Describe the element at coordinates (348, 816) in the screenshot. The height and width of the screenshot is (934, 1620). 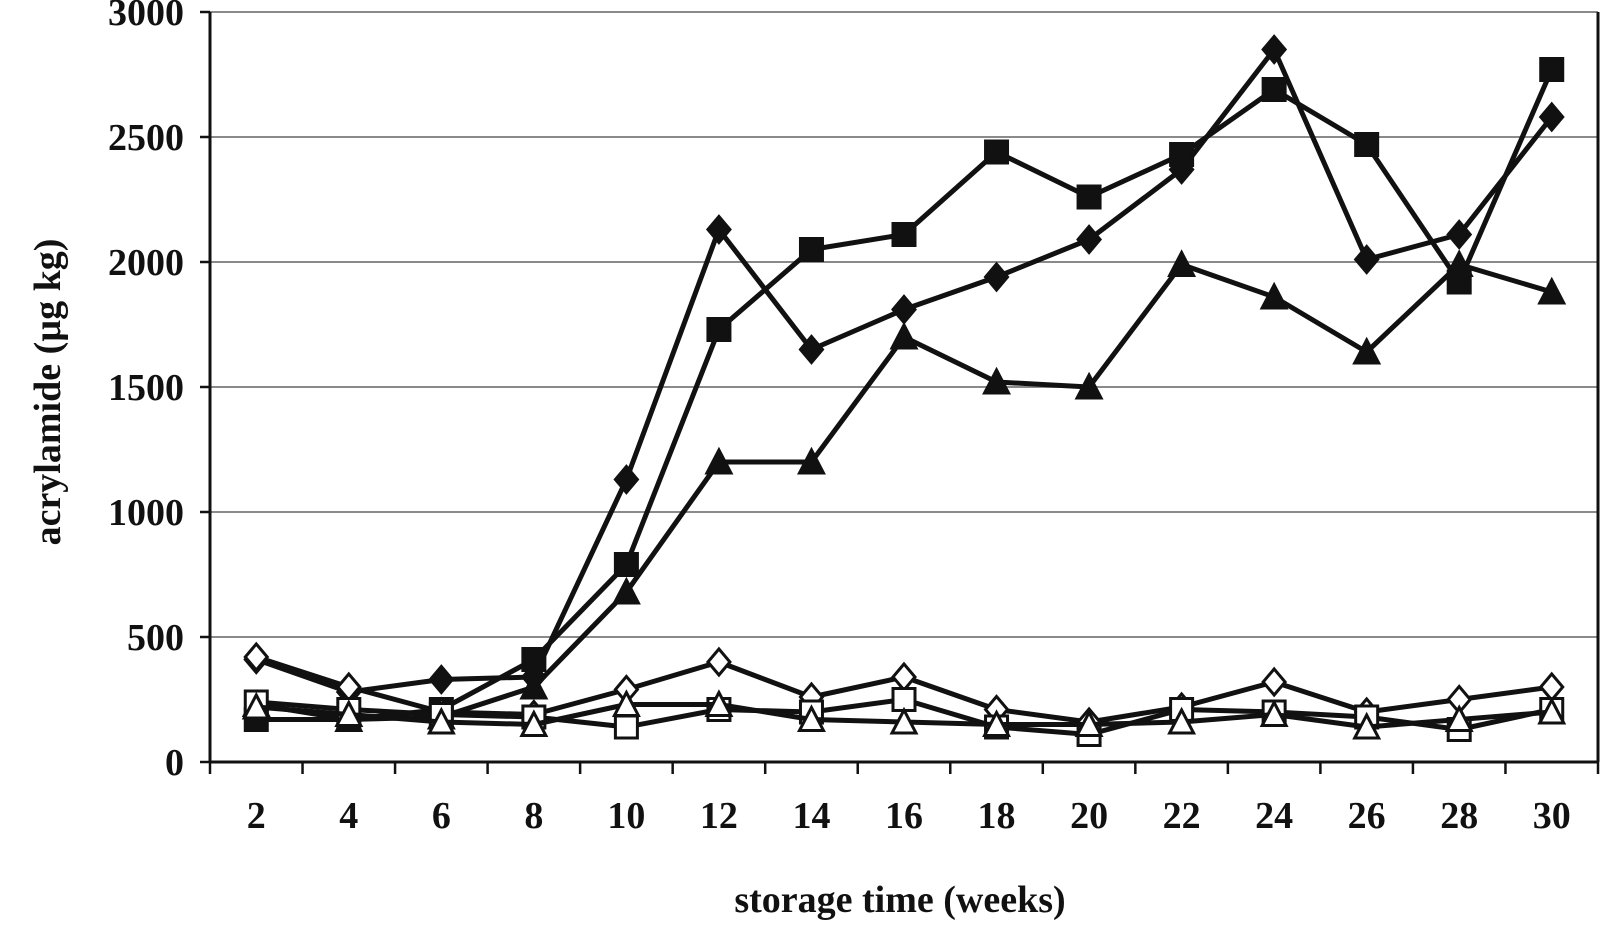
I see `x-tick-label-4: 4` at that location.